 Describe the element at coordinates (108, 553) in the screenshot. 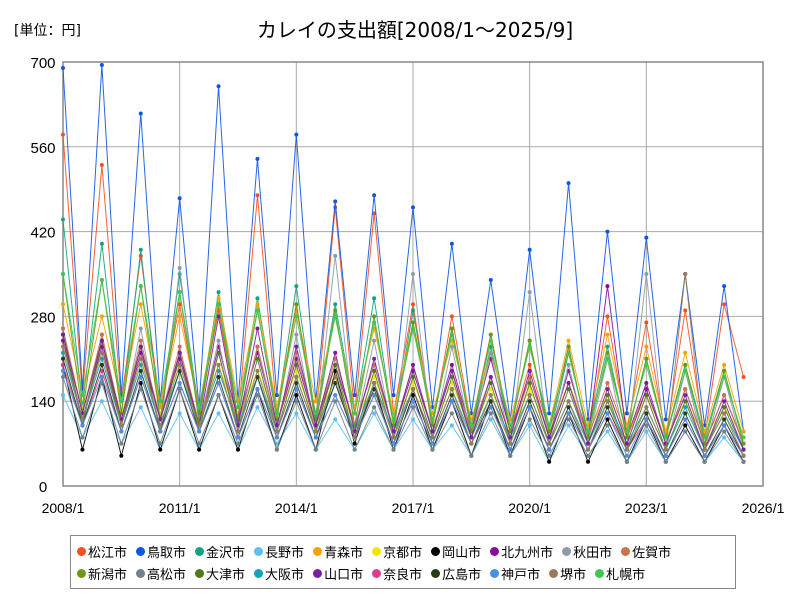

I see `legend-label: 松江市` at that location.